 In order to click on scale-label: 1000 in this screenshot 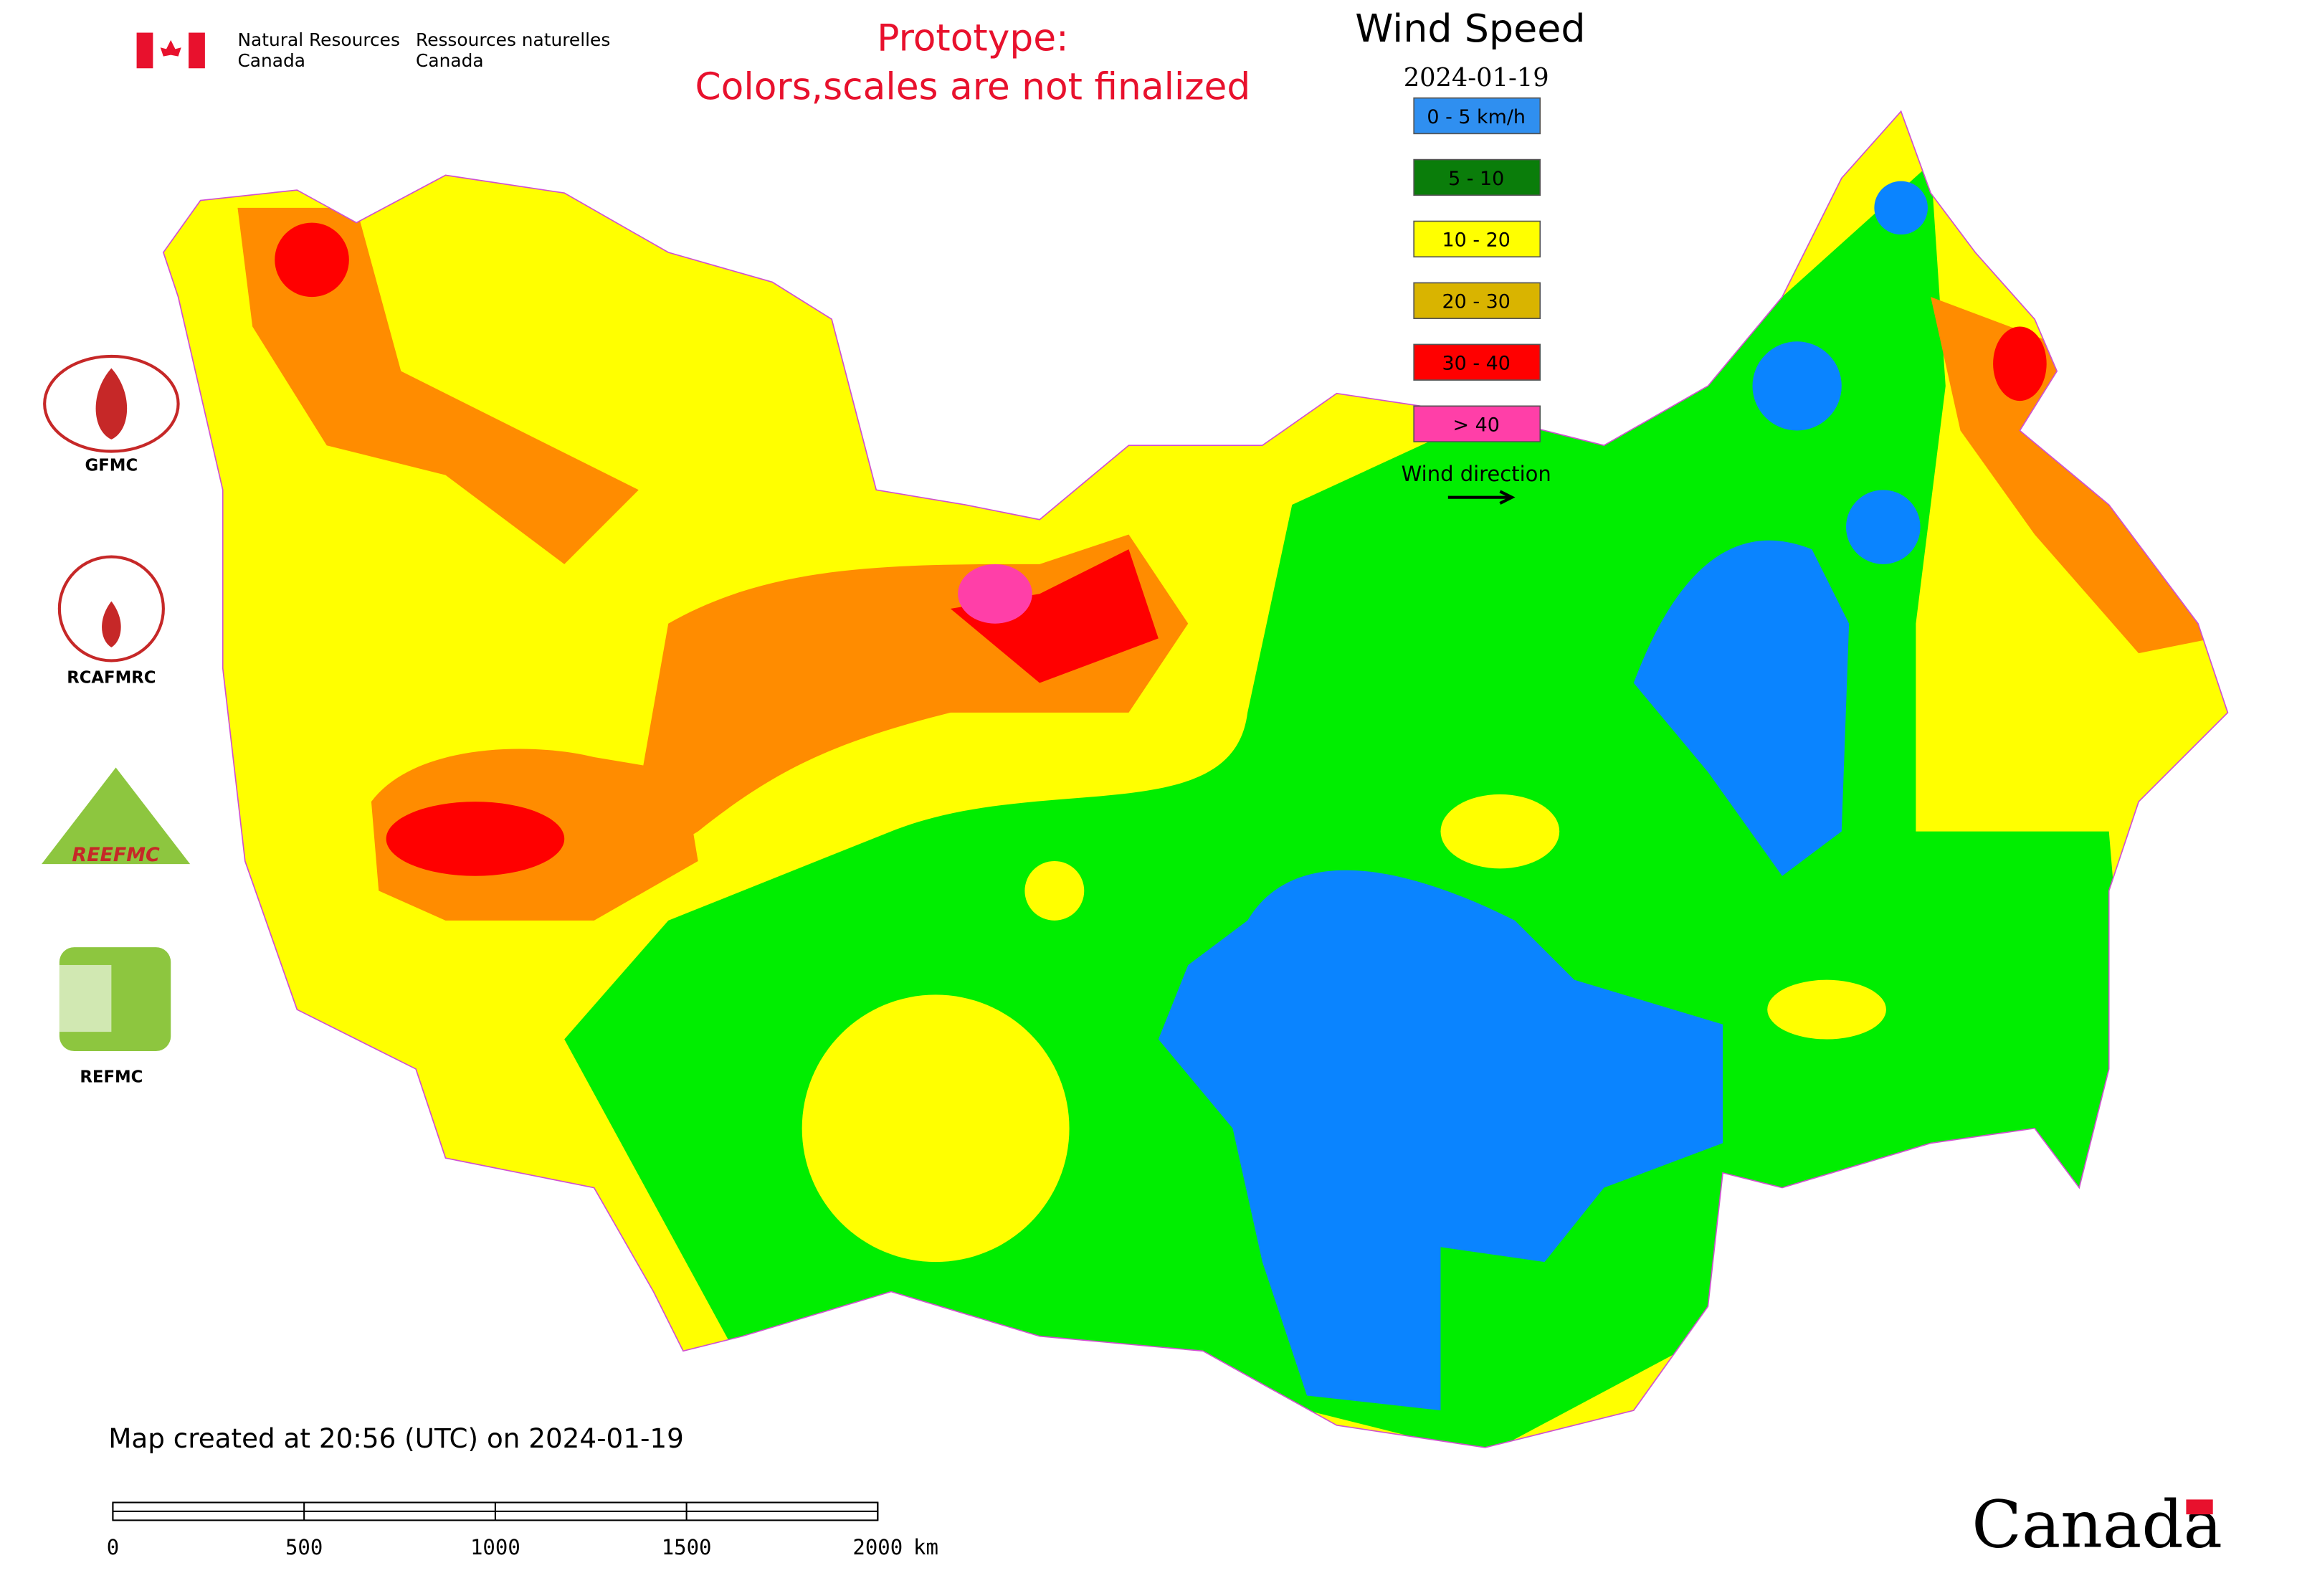, I will do `click(495, 1547)`.